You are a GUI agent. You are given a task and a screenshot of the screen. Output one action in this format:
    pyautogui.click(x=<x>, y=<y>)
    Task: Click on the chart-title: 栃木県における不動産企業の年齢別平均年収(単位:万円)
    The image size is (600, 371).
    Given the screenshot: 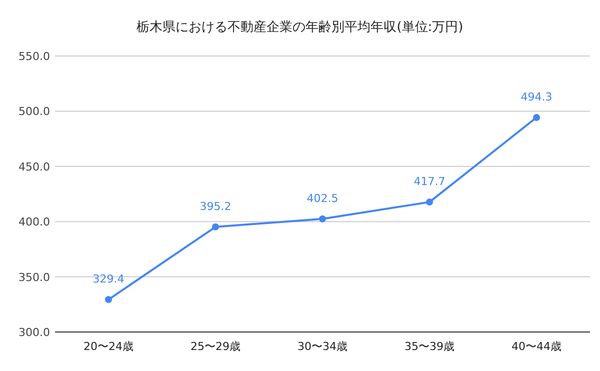 What is the action you would take?
    pyautogui.click(x=300, y=27)
    